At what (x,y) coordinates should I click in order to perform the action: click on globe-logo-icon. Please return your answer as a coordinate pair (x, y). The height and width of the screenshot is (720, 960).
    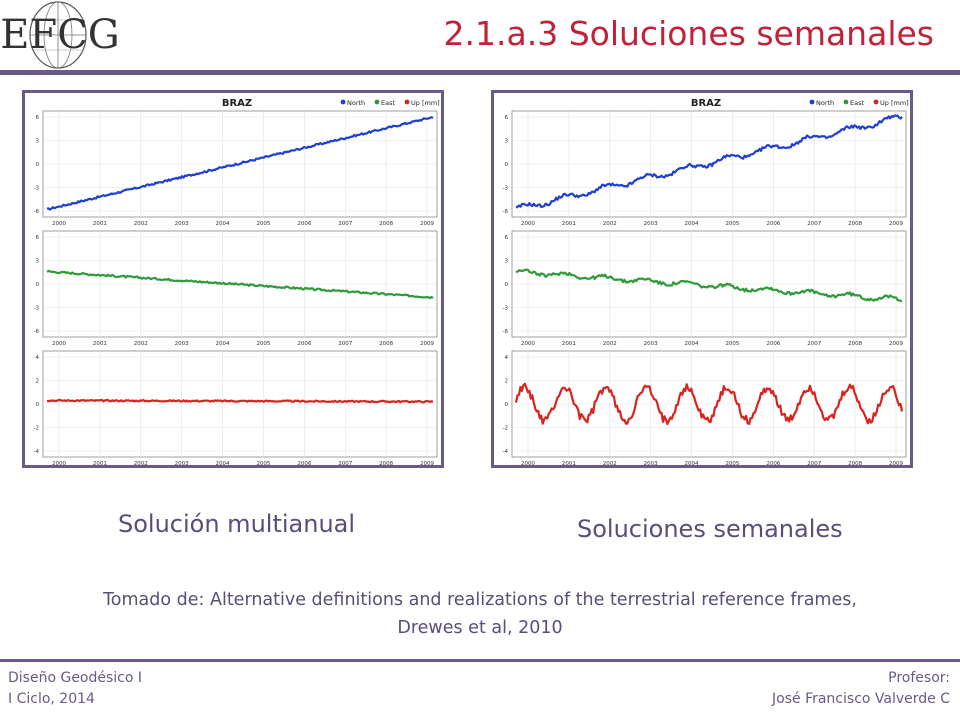
    Looking at the image, I should click on (58, 35).